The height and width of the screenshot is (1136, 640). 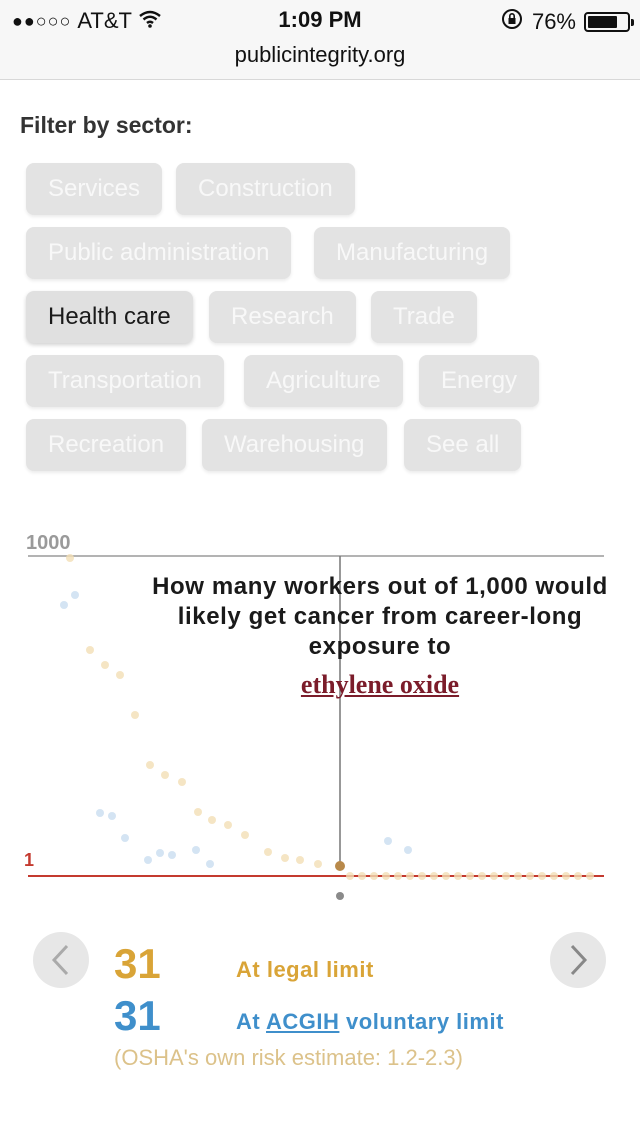 What do you see at coordinates (94, 189) in the screenshot?
I see `sector-pill-services: Services` at bounding box center [94, 189].